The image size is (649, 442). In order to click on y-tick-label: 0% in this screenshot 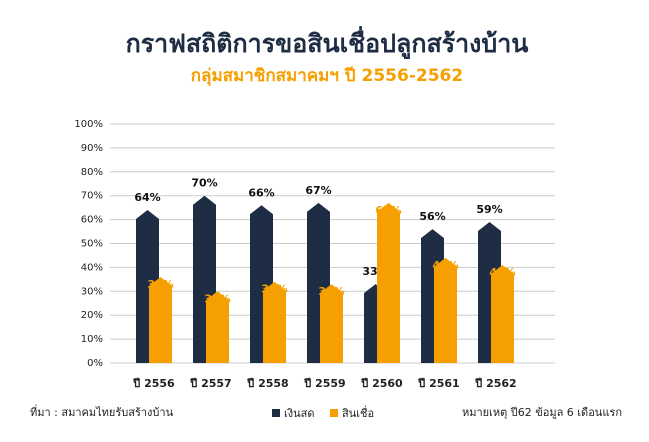, I will do `click(95, 363)`.